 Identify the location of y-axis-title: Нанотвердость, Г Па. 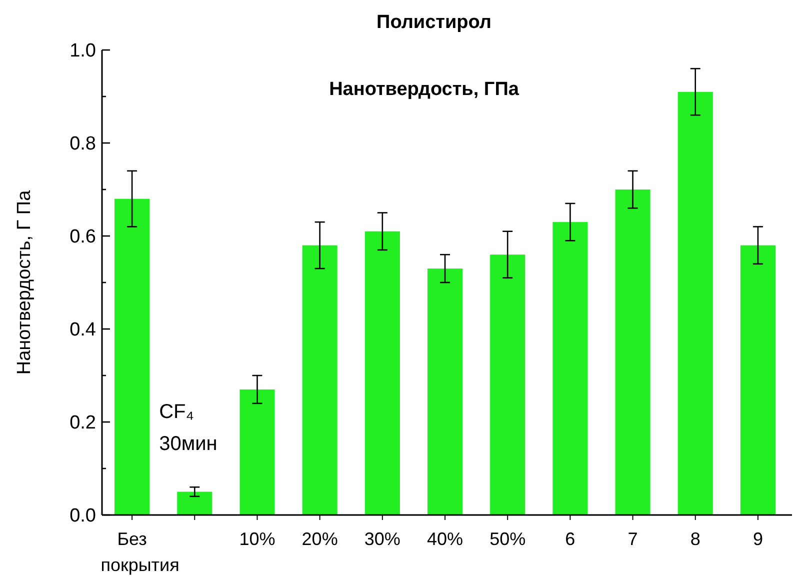
(24, 282).